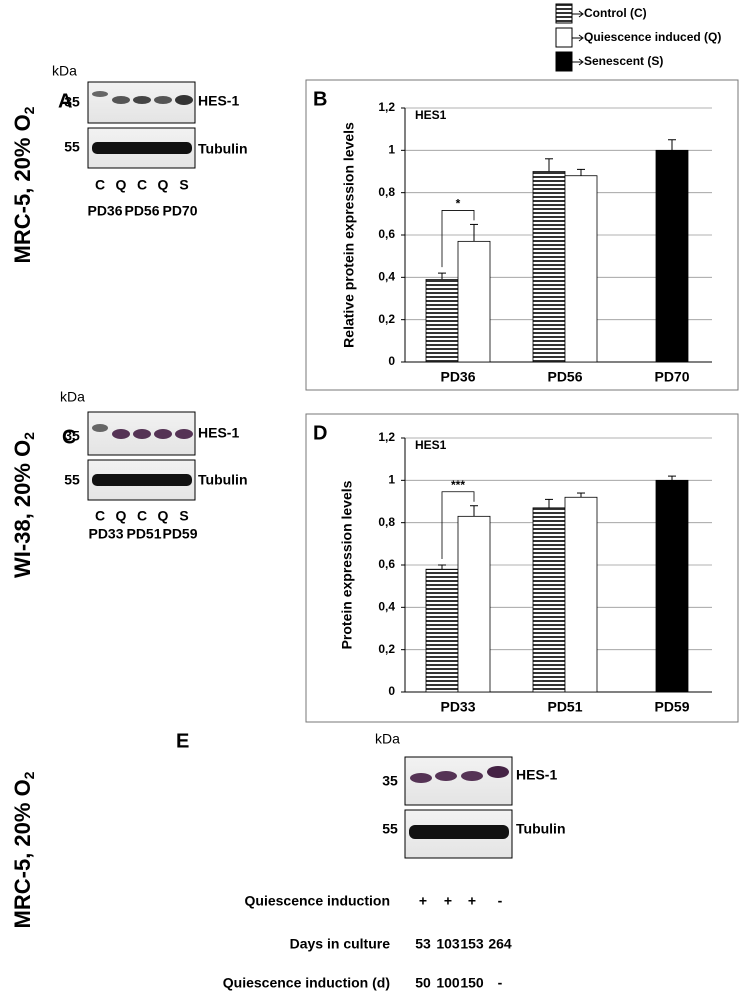 Image resolution: width=746 pixels, height=994 pixels. Describe the element at coordinates (320, 99) in the screenshot. I see `panel-letter: B` at that location.